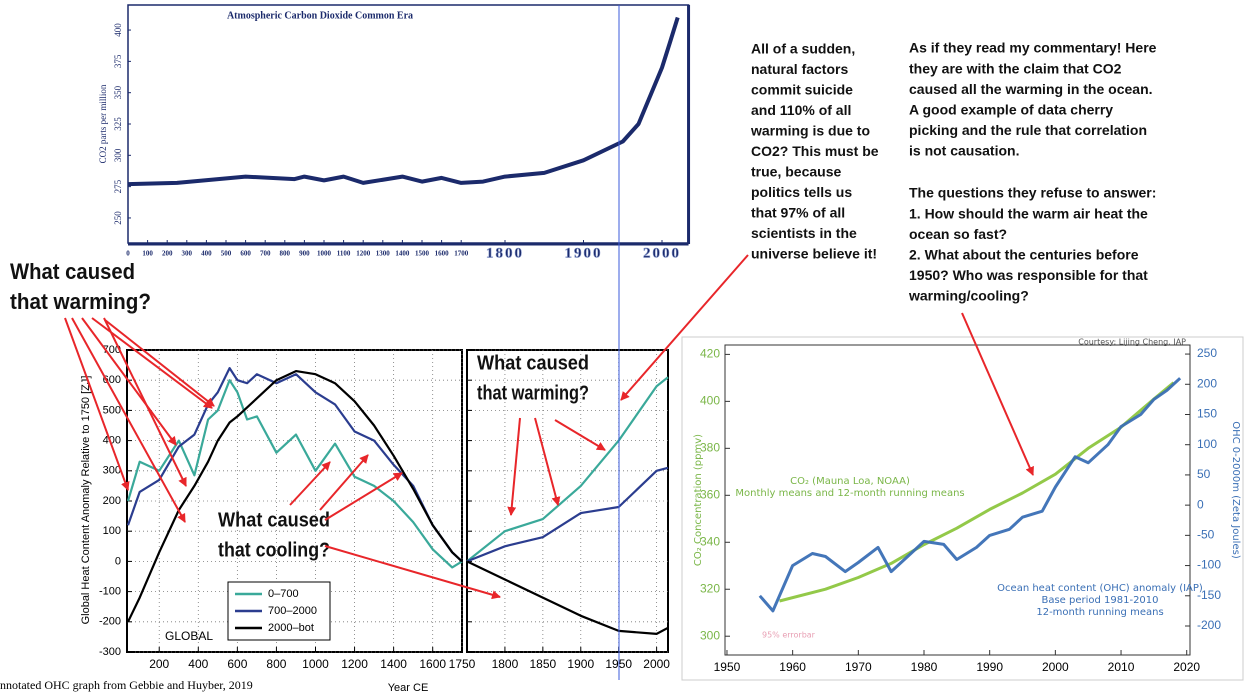 This screenshot has width=1246, height=694. Describe the element at coordinates (1015, 68) in the screenshot. I see `commentary: they are with the claim that CO2` at that location.